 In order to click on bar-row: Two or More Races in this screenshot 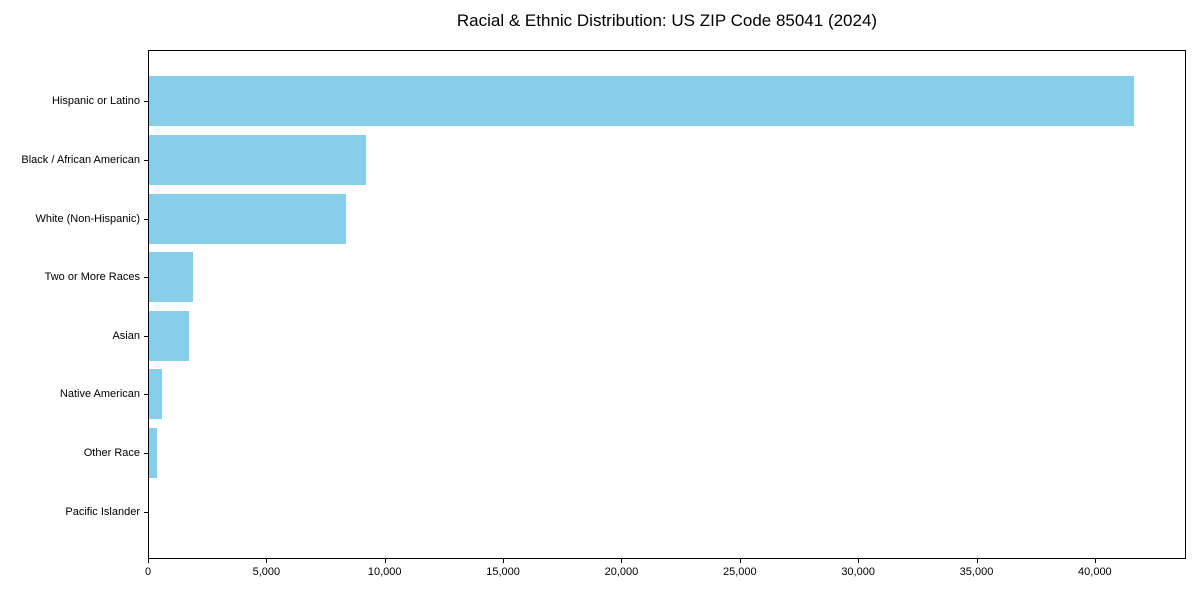, I will do `click(615, 277)`.